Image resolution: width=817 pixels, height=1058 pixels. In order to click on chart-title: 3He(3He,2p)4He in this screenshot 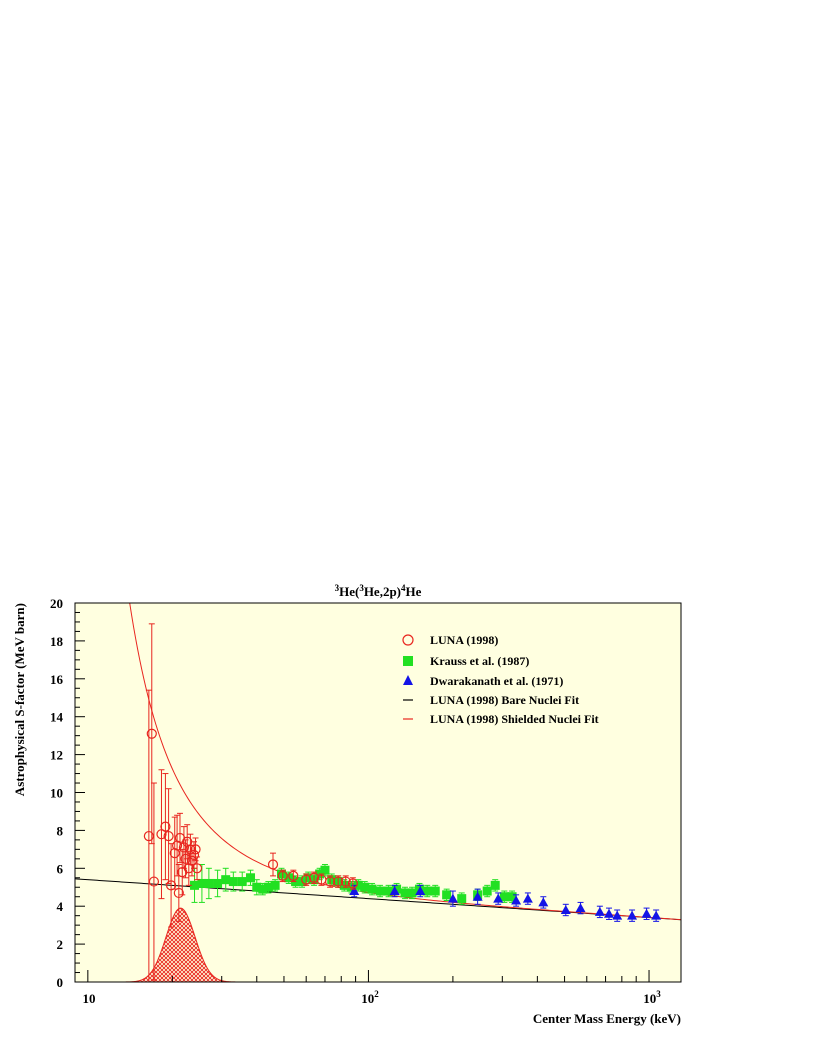, I will do `click(378, 591)`.